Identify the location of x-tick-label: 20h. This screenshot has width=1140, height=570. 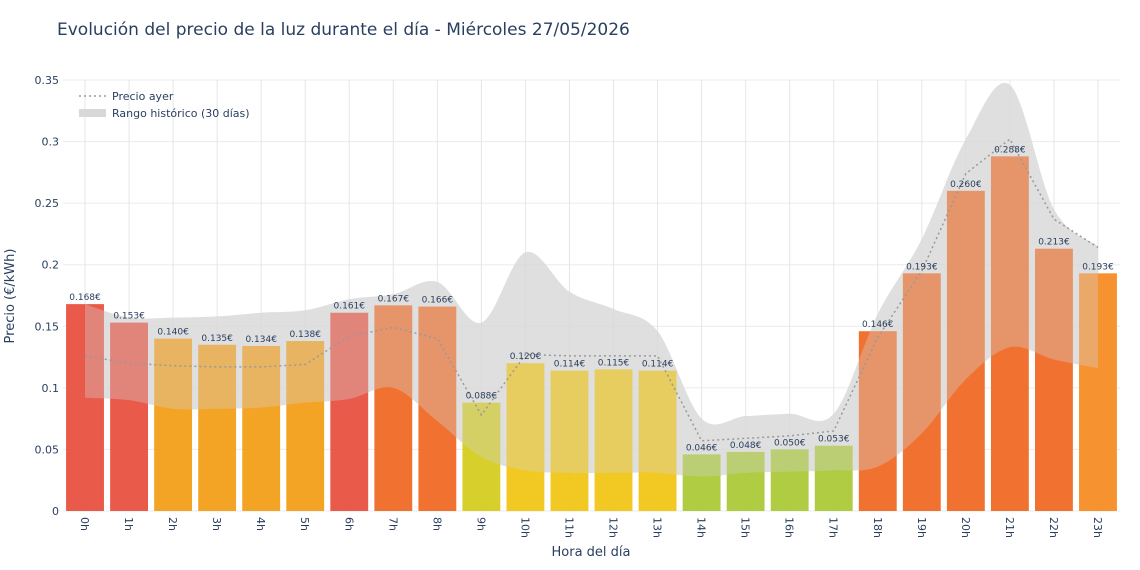
(965, 527).